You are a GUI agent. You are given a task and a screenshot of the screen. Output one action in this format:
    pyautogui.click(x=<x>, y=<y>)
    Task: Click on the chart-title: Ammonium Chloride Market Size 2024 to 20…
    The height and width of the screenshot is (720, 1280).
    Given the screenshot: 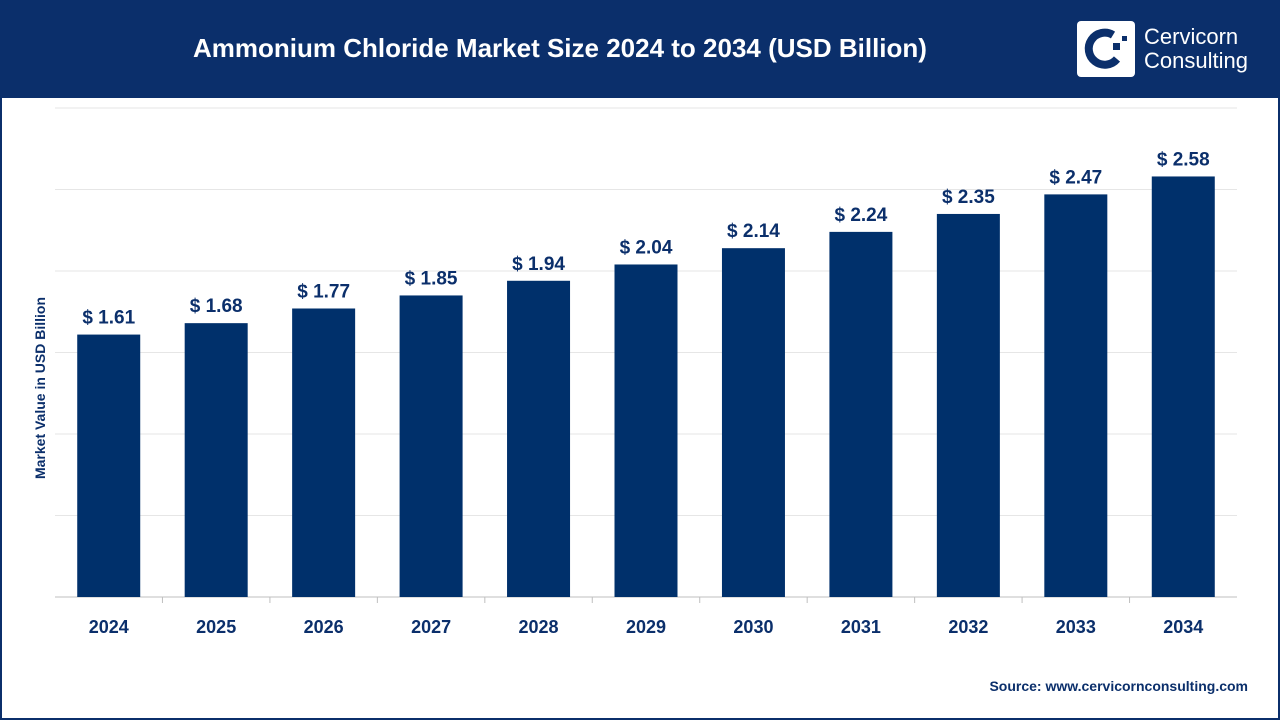 What is the action you would take?
    pyautogui.click(x=560, y=48)
    